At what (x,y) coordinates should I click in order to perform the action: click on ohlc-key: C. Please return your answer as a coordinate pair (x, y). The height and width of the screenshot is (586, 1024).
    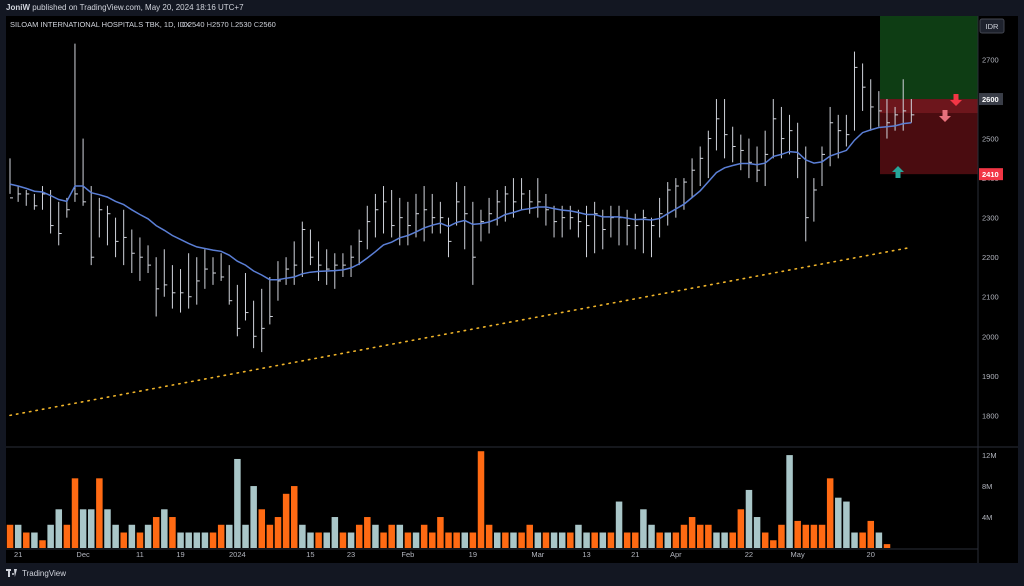
    Looking at the image, I should click on (256, 24).